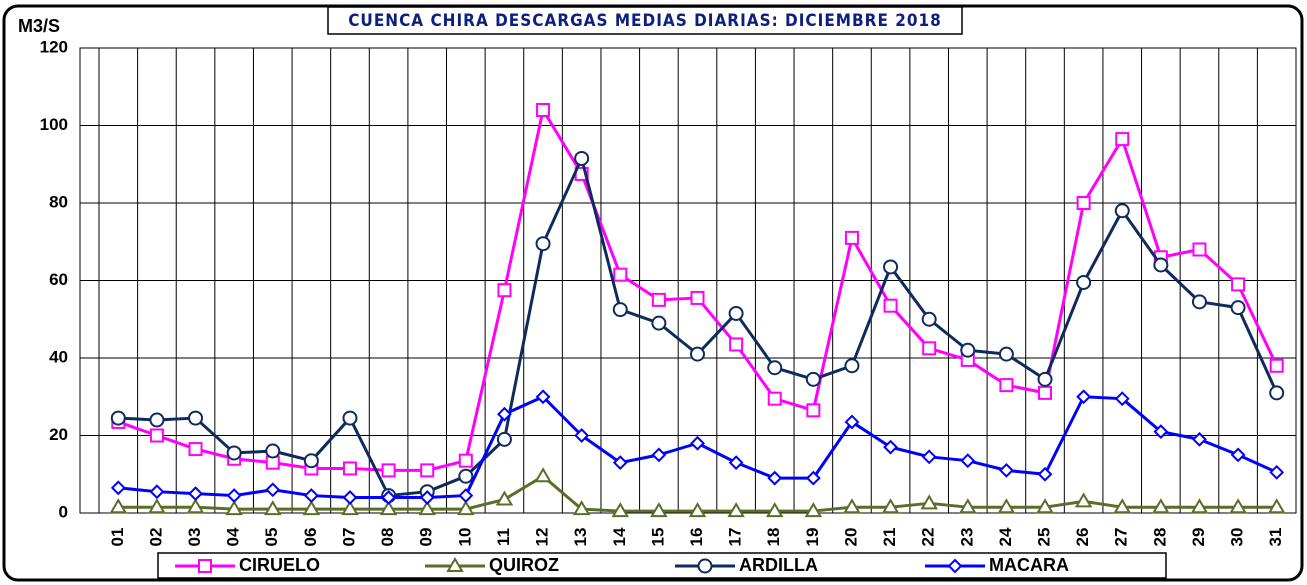 This screenshot has width=1307, height=585. What do you see at coordinates (524, 565) in the screenshot?
I see `legend-label: QUIROZ` at bounding box center [524, 565].